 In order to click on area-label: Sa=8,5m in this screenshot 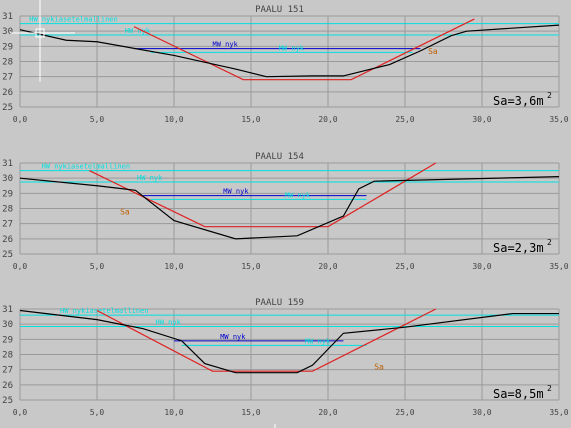, I will do `click(518, 394)`.